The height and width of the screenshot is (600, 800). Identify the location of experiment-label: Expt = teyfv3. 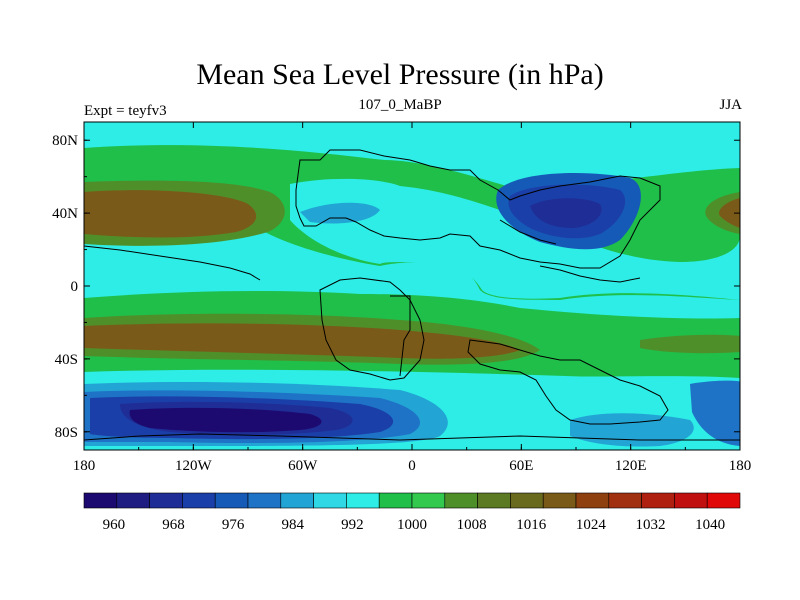
(125, 111).